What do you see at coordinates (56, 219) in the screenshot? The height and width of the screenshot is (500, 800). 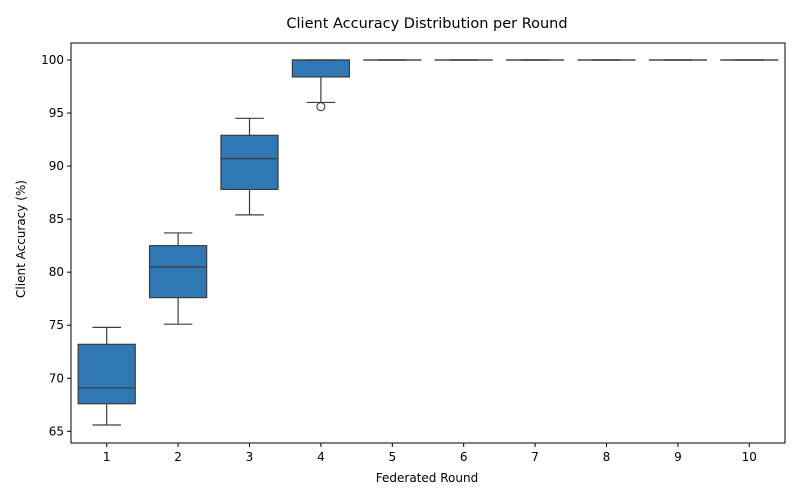 I see `y-tick-label: 85` at bounding box center [56, 219].